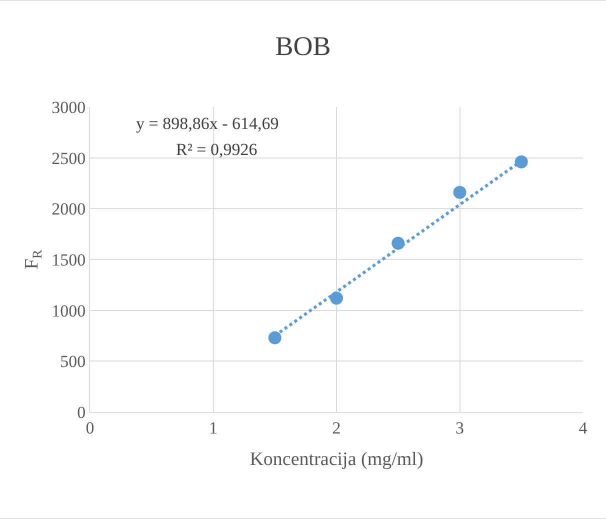 The width and height of the screenshot is (606, 519). Describe the element at coordinates (207, 123) in the screenshot. I see `annotation: y = 898,86x - 614,69` at that location.